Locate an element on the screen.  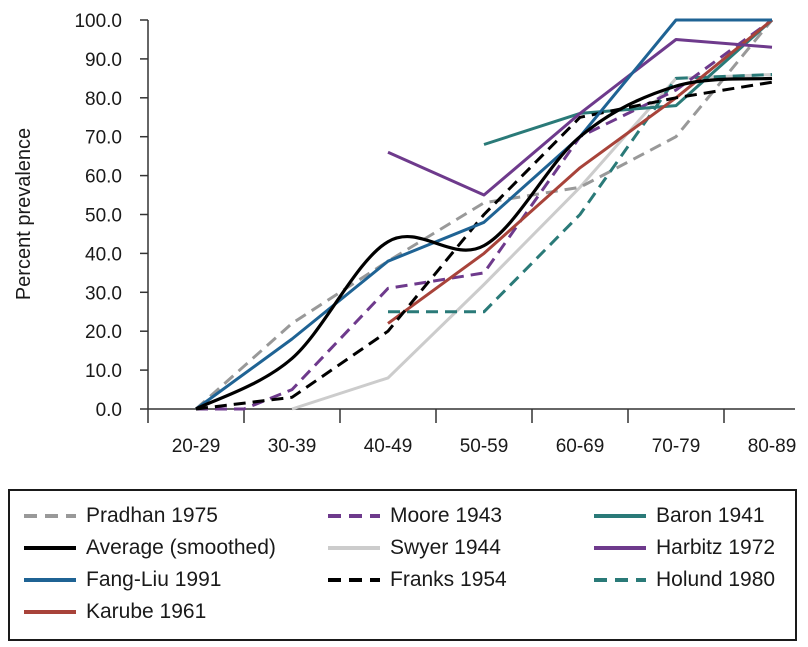
series-line-harbitz-1972 is located at coordinates (580, 117).